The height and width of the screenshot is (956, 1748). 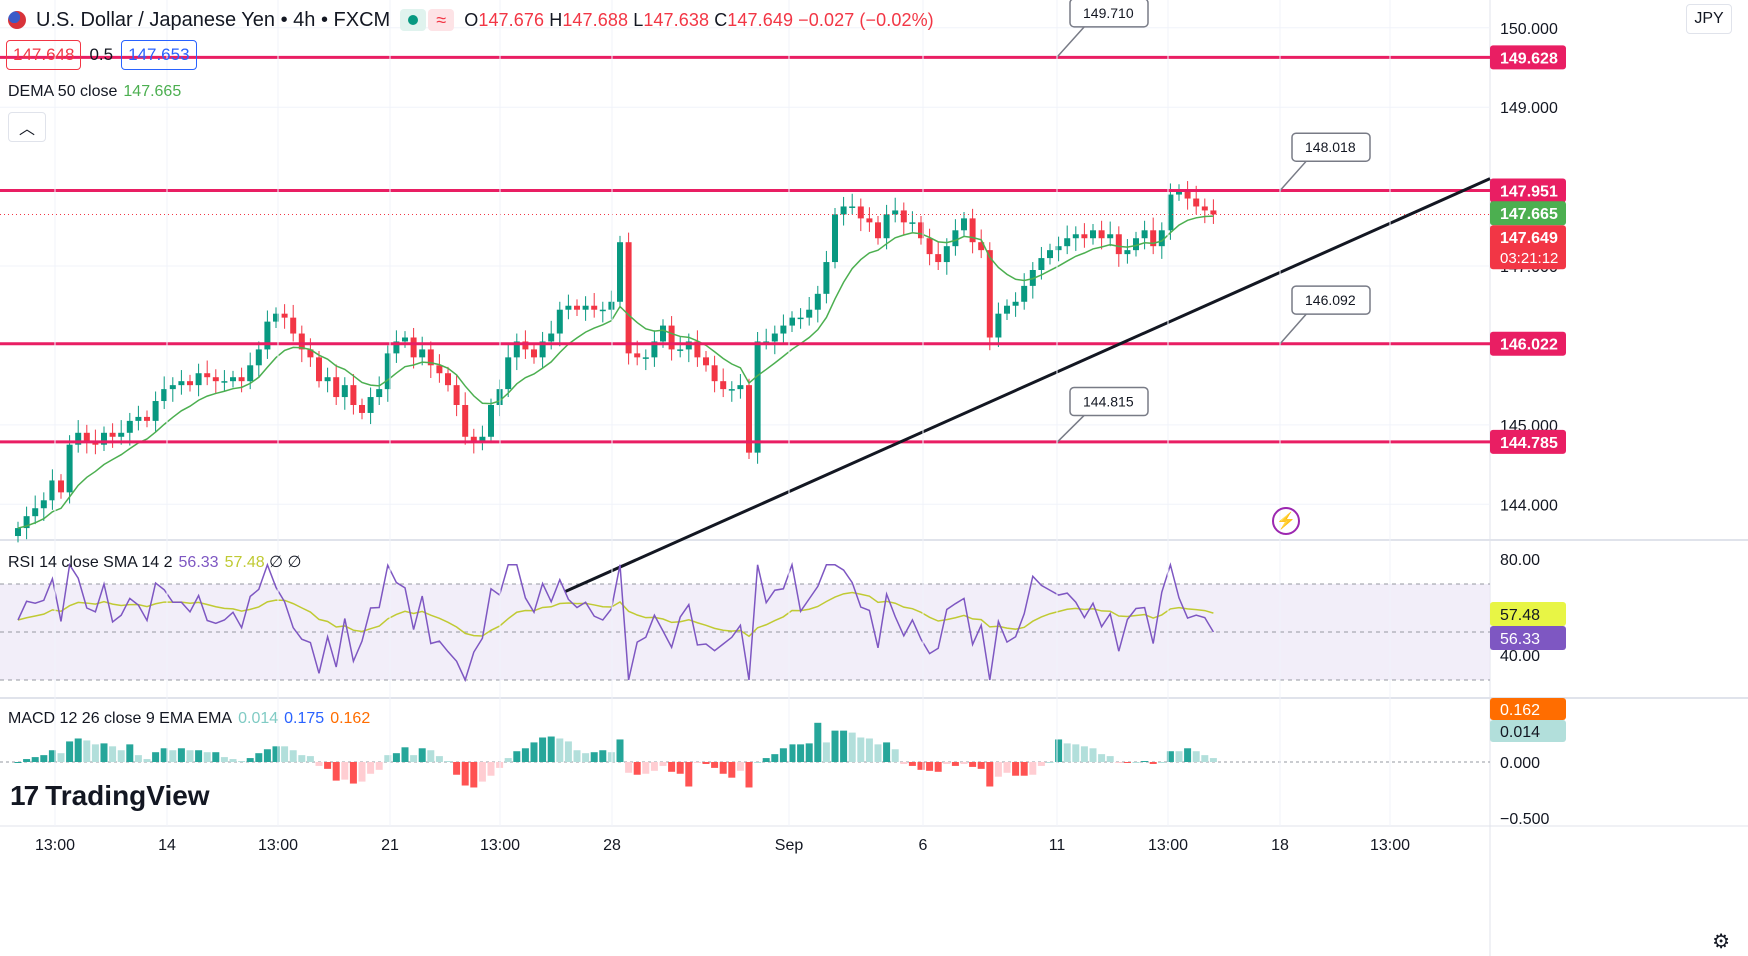 What do you see at coordinates (615, 755) in the screenshot?
I see `macd-histogram` at bounding box center [615, 755].